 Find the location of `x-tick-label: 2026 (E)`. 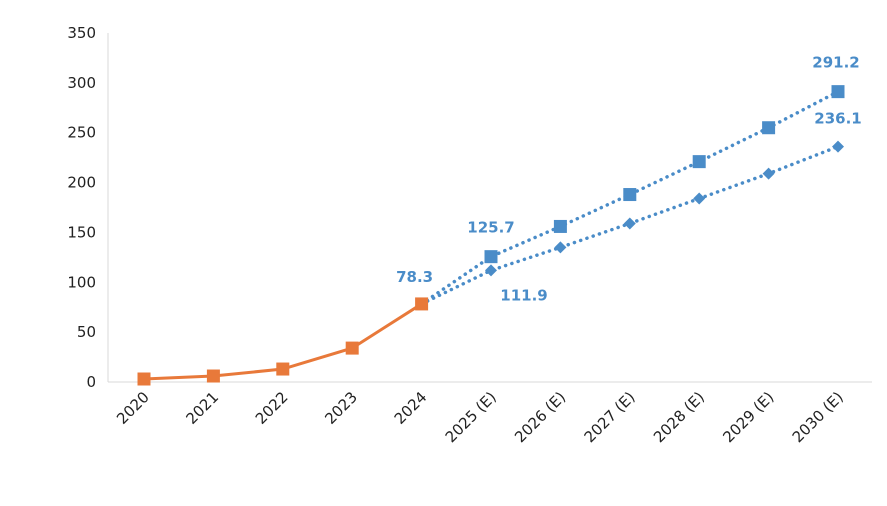

x-tick-label: 2026 (E) is located at coordinates (540, 417).